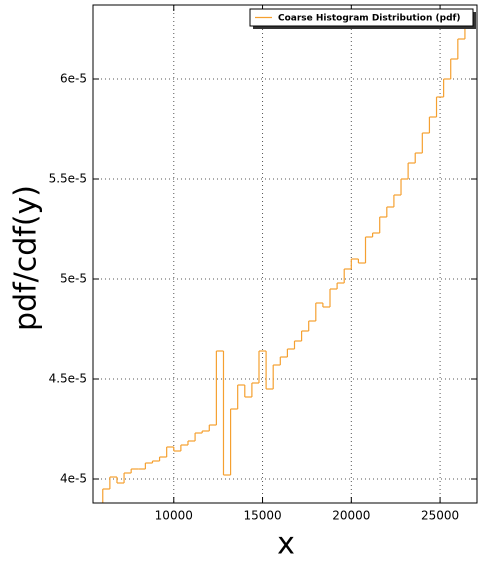 This screenshot has height=564, width=478. What do you see at coordinates (73, 279) in the screenshot?
I see `y-tick-label: 5e-5` at bounding box center [73, 279].